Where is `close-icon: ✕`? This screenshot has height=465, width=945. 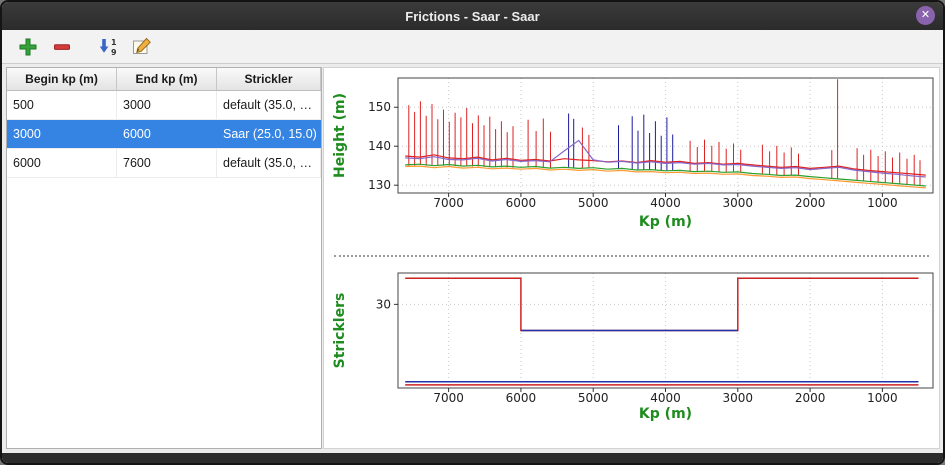
close-icon: ✕ is located at coordinates (925, 15).